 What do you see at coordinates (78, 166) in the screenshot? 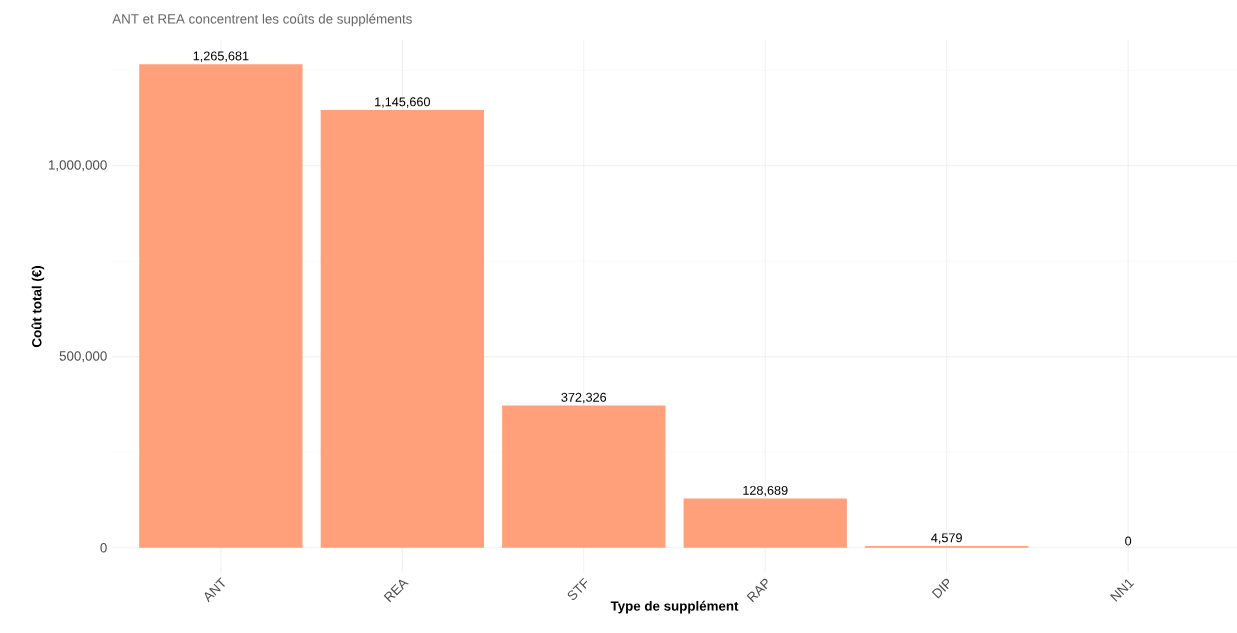
I see `y-tick-label: 1,000,000` at bounding box center [78, 166].